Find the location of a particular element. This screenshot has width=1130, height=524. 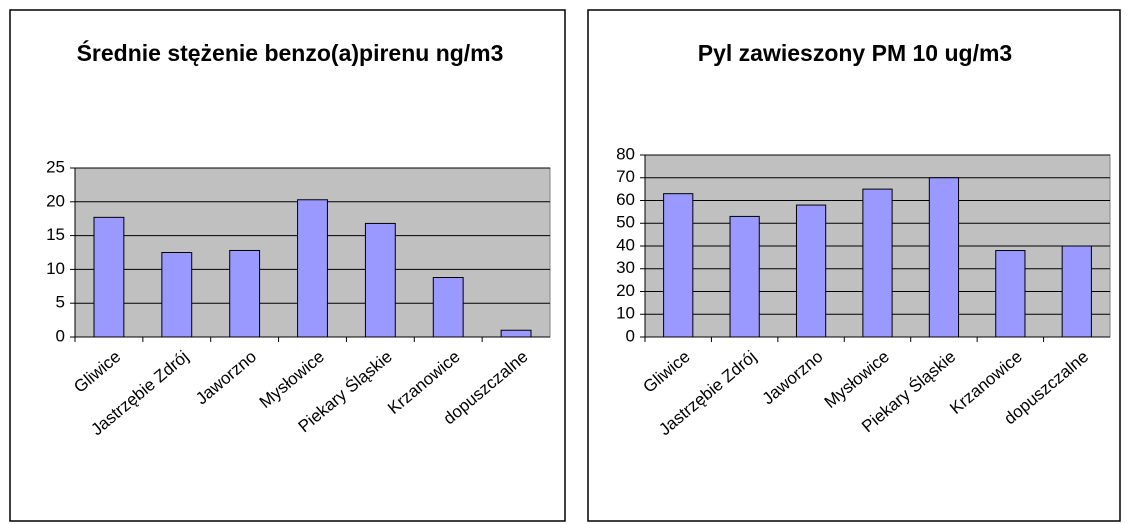

y-tick-label: 30 is located at coordinates (625, 267).